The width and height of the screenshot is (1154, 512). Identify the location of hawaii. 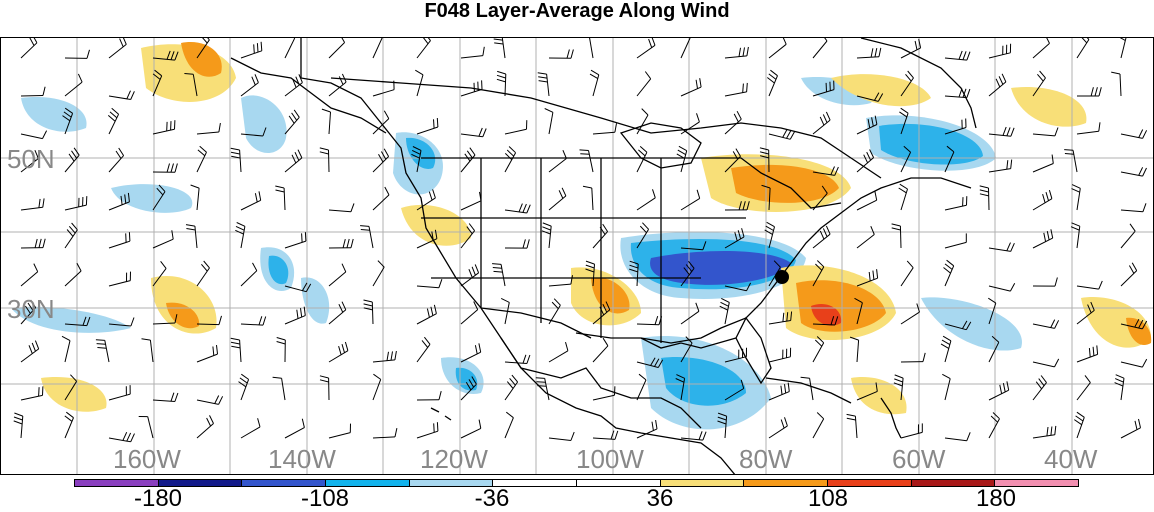
(441, 414).